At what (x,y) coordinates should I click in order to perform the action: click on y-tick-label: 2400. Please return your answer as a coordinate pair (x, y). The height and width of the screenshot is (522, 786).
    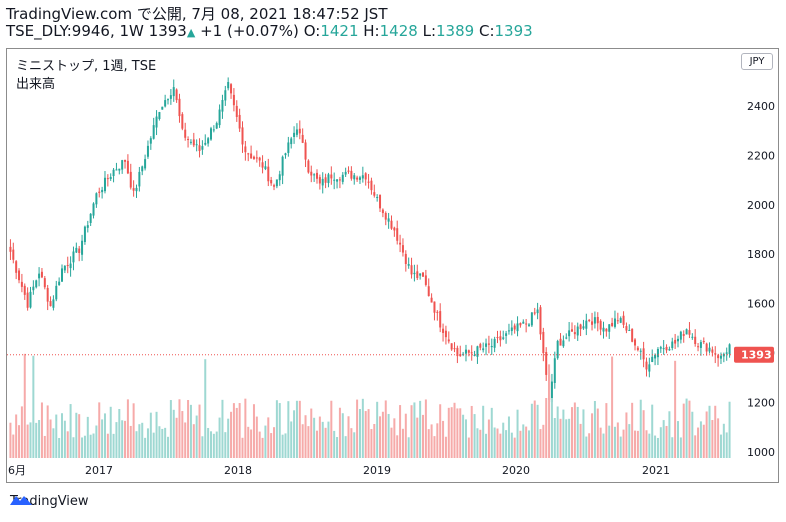
    Looking at the image, I should click on (761, 106).